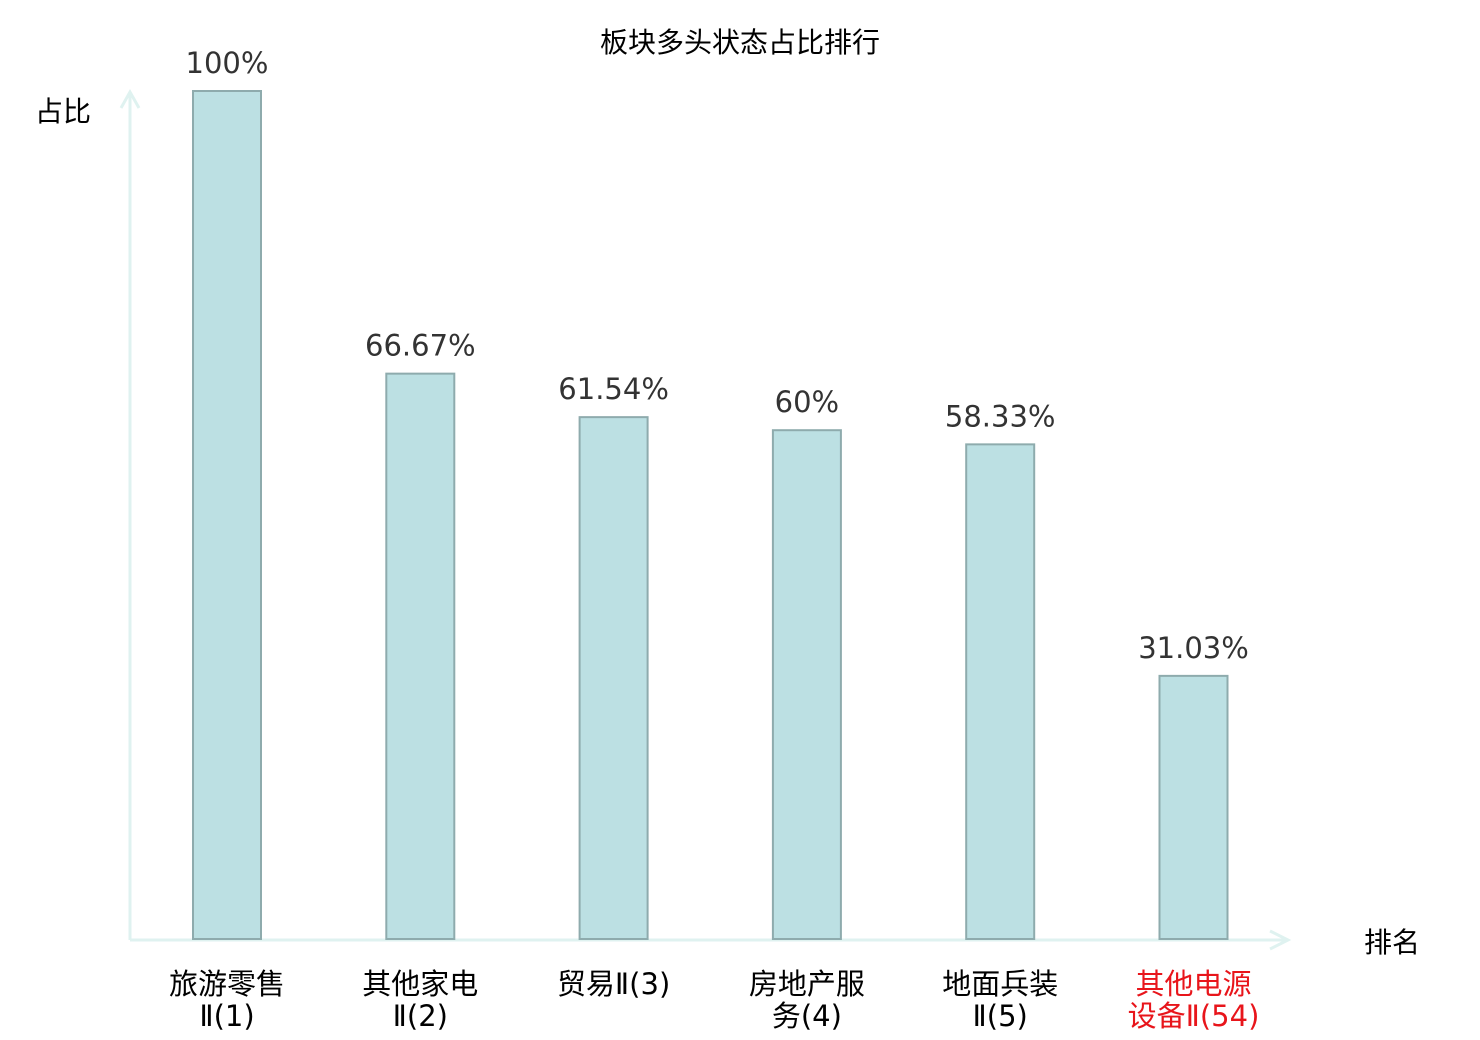 The image size is (1480, 1040). What do you see at coordinates (1280, 940) in the screenshot?
I see `x-axis-arrow-icon` at bounding box center [1280, 940].